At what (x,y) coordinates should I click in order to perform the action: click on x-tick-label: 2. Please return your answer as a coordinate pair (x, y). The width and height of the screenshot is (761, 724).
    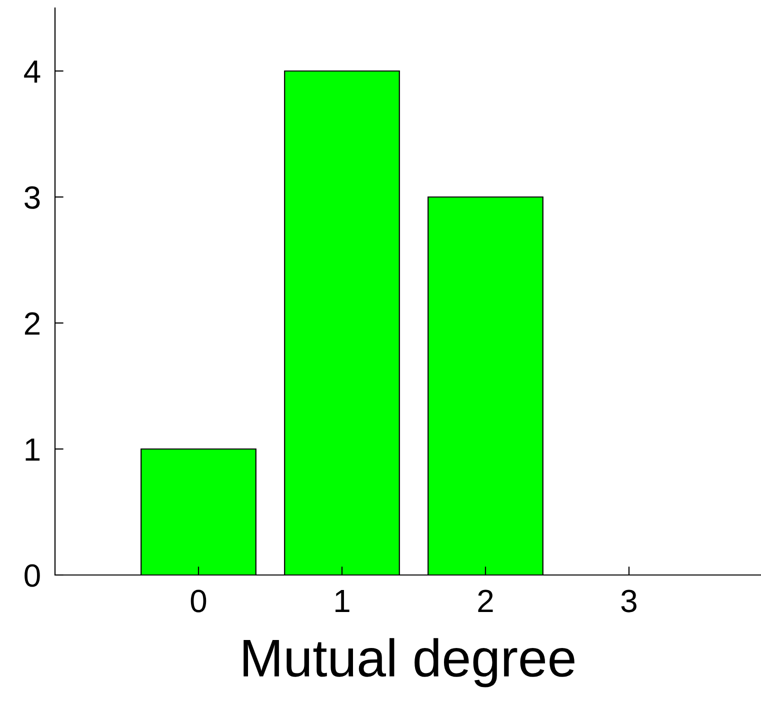
    Looking at the image, I should click on (485, 601).